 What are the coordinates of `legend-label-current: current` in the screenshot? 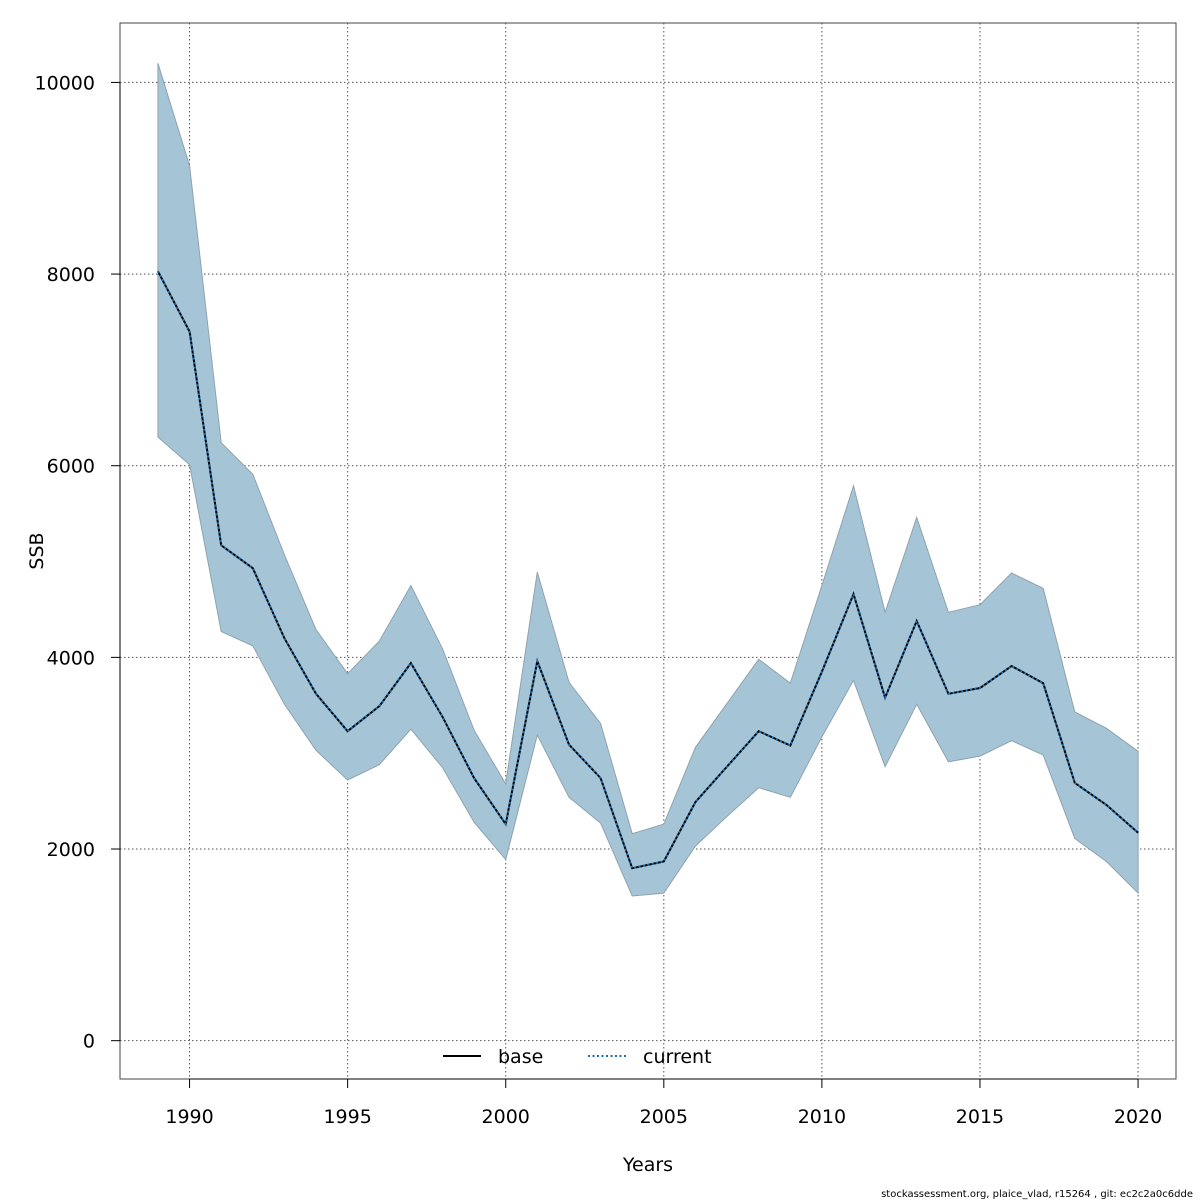 It's located at (677, 1057).